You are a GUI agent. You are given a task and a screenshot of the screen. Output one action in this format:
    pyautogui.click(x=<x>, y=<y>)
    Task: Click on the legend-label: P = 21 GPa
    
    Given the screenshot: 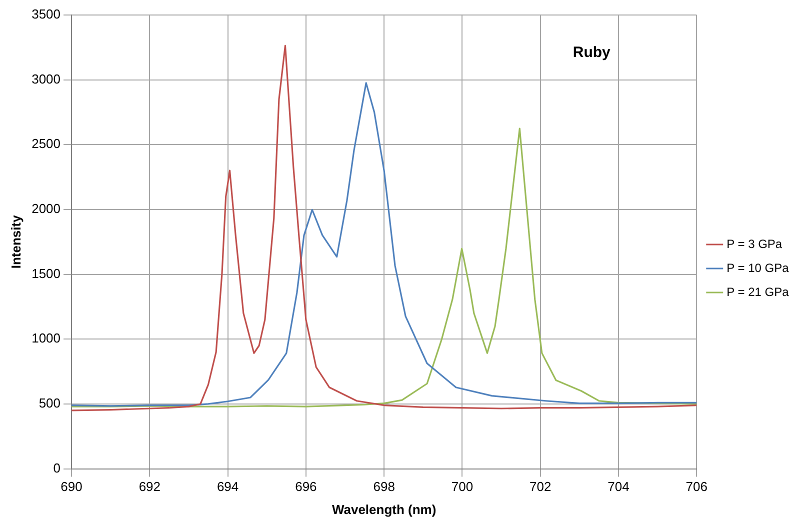 What is the action you would take?
    pyautogui.click(x=758, y=291)
    